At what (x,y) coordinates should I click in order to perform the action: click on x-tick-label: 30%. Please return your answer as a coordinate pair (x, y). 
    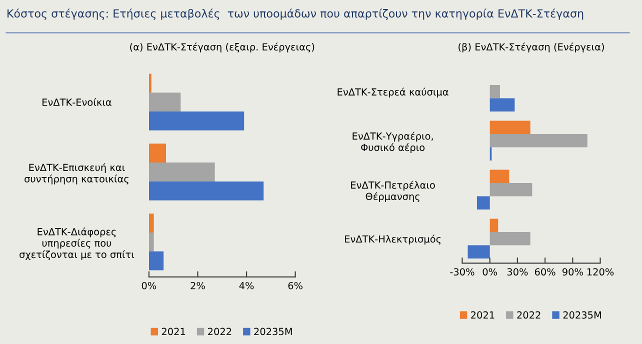
    Looking at the image, I should click on (517, 272).